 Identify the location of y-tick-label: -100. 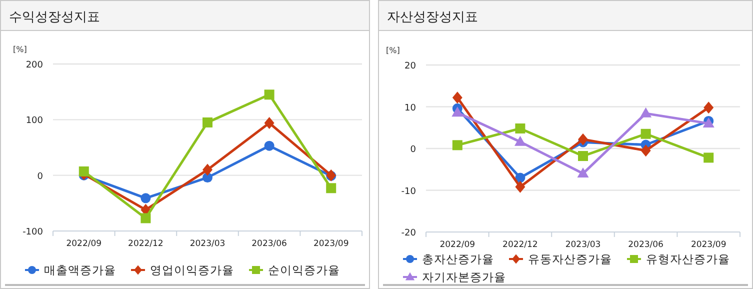
(33, 233).